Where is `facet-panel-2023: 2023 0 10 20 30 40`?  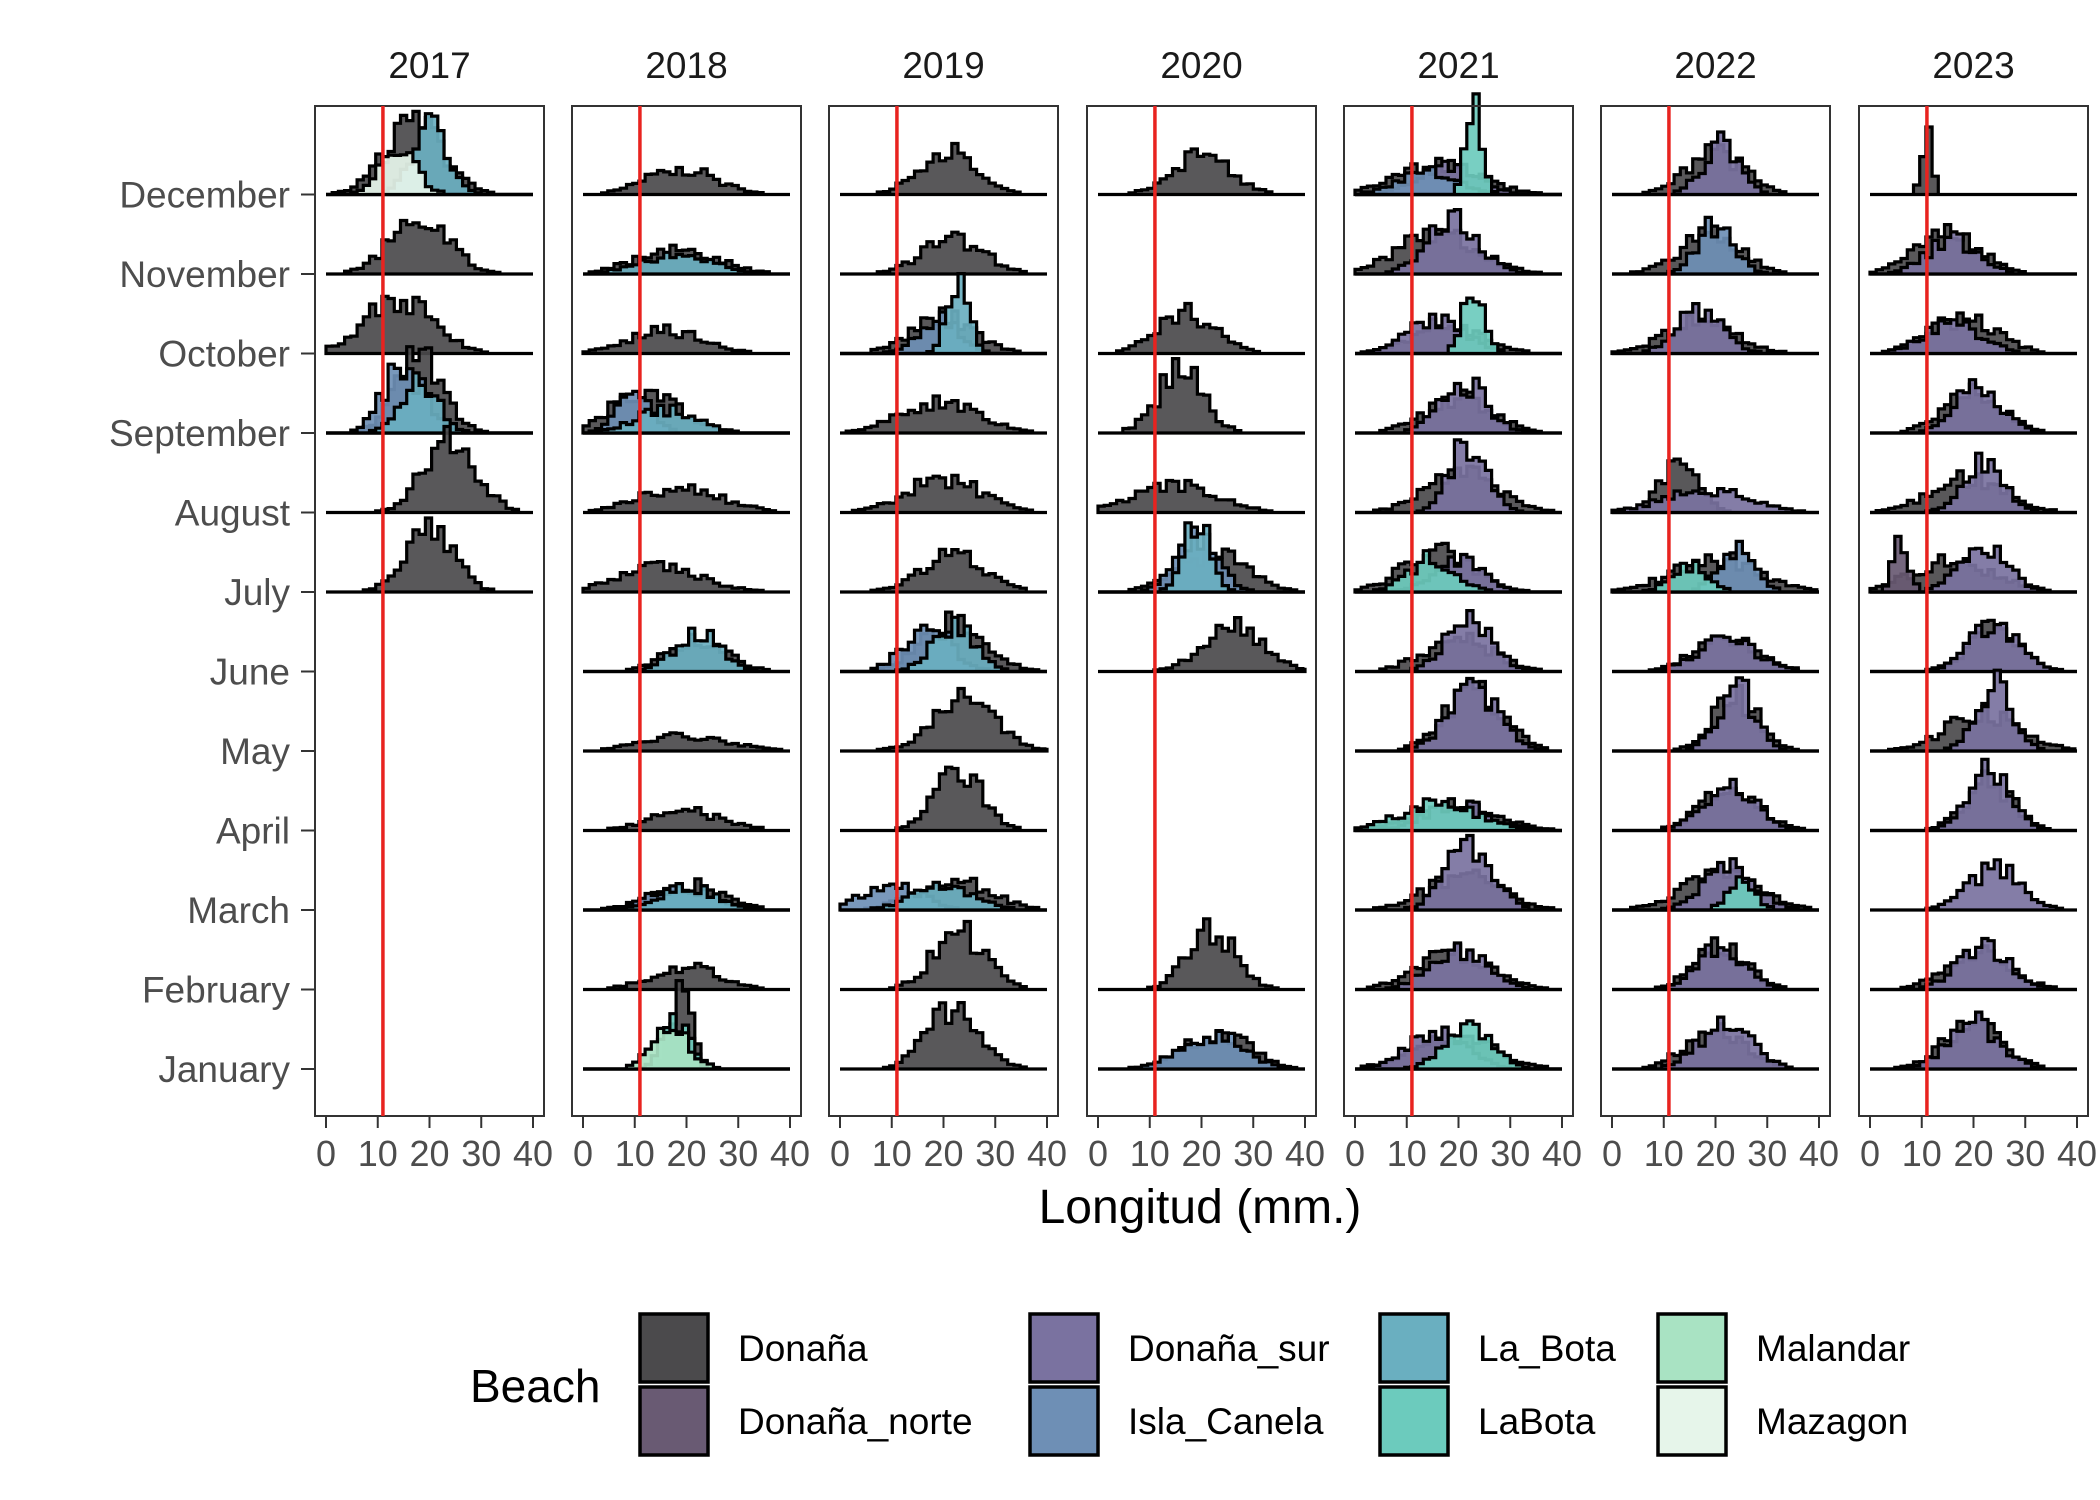 facet-panel-2023: 2023 0 10 20 30 40 is located at coordinates (1977, 609).